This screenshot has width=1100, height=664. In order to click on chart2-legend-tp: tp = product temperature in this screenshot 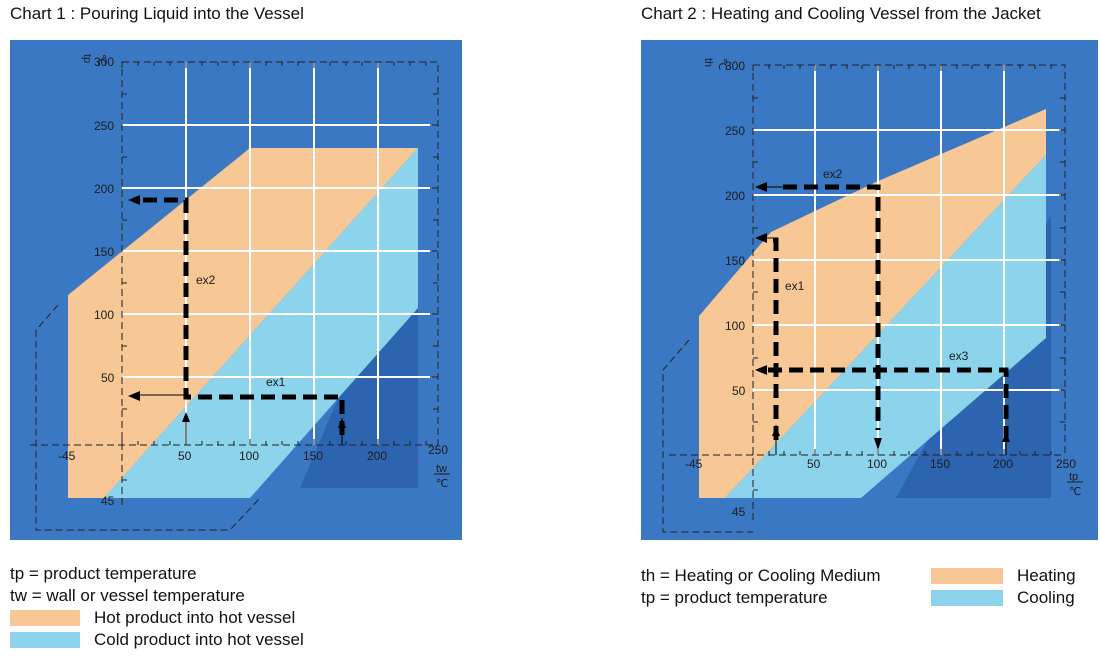, I will do `click(761, 598)`.